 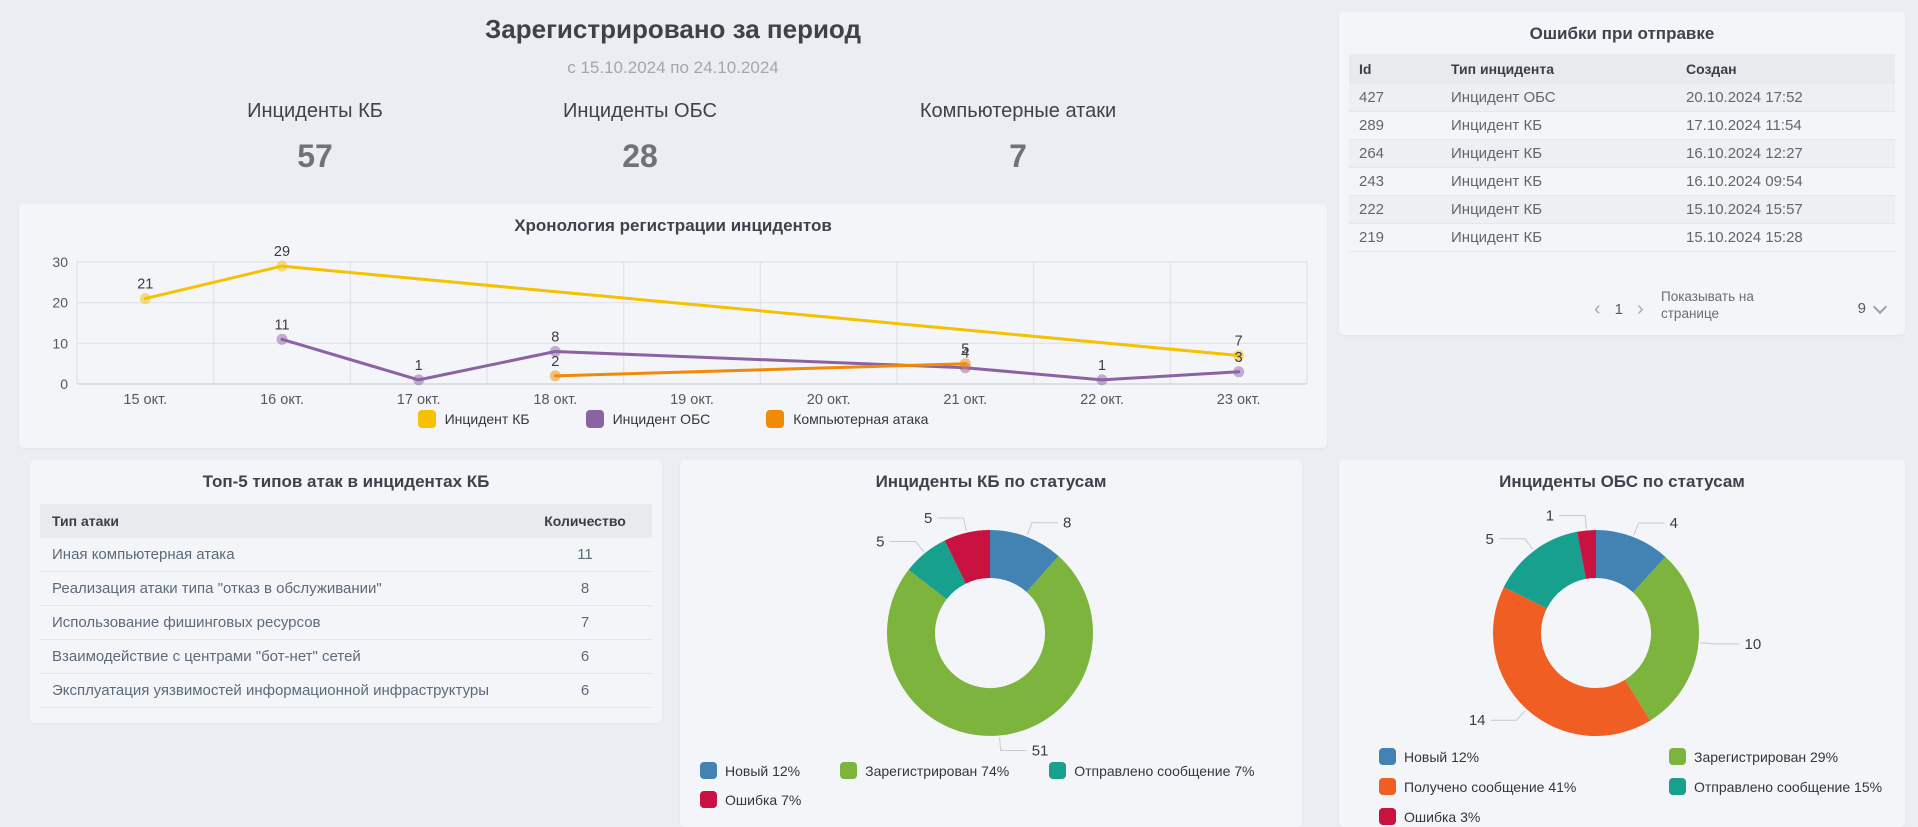 What do you see at coordinates (1785, 153) in the screenshot?
I see `table-cell: 16.10.2024 12:27` at bounding box center [1785, 153].